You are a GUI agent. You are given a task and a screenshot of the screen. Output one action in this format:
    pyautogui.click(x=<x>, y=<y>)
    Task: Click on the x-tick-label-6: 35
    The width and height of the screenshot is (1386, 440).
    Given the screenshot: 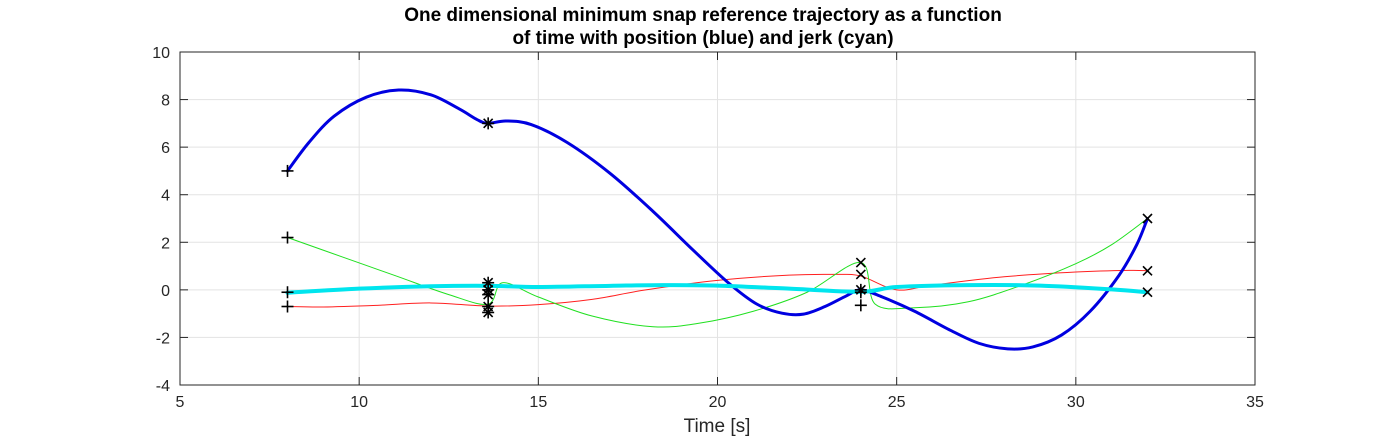 What is the action you would take?
    pyautogui.click(x=1255, y=402)
    